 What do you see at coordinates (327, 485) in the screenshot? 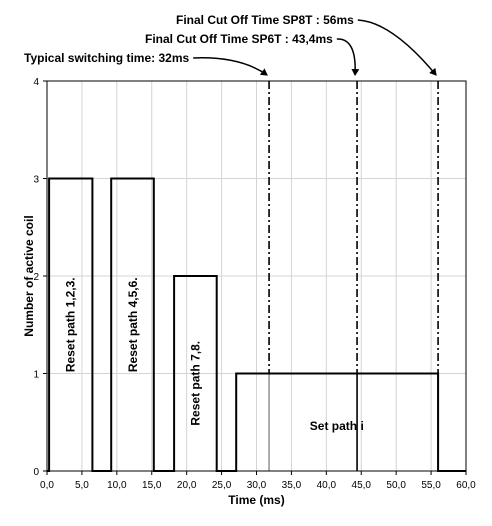
I see `x-tick-label: 40,0` at bounding box center [327, 485].